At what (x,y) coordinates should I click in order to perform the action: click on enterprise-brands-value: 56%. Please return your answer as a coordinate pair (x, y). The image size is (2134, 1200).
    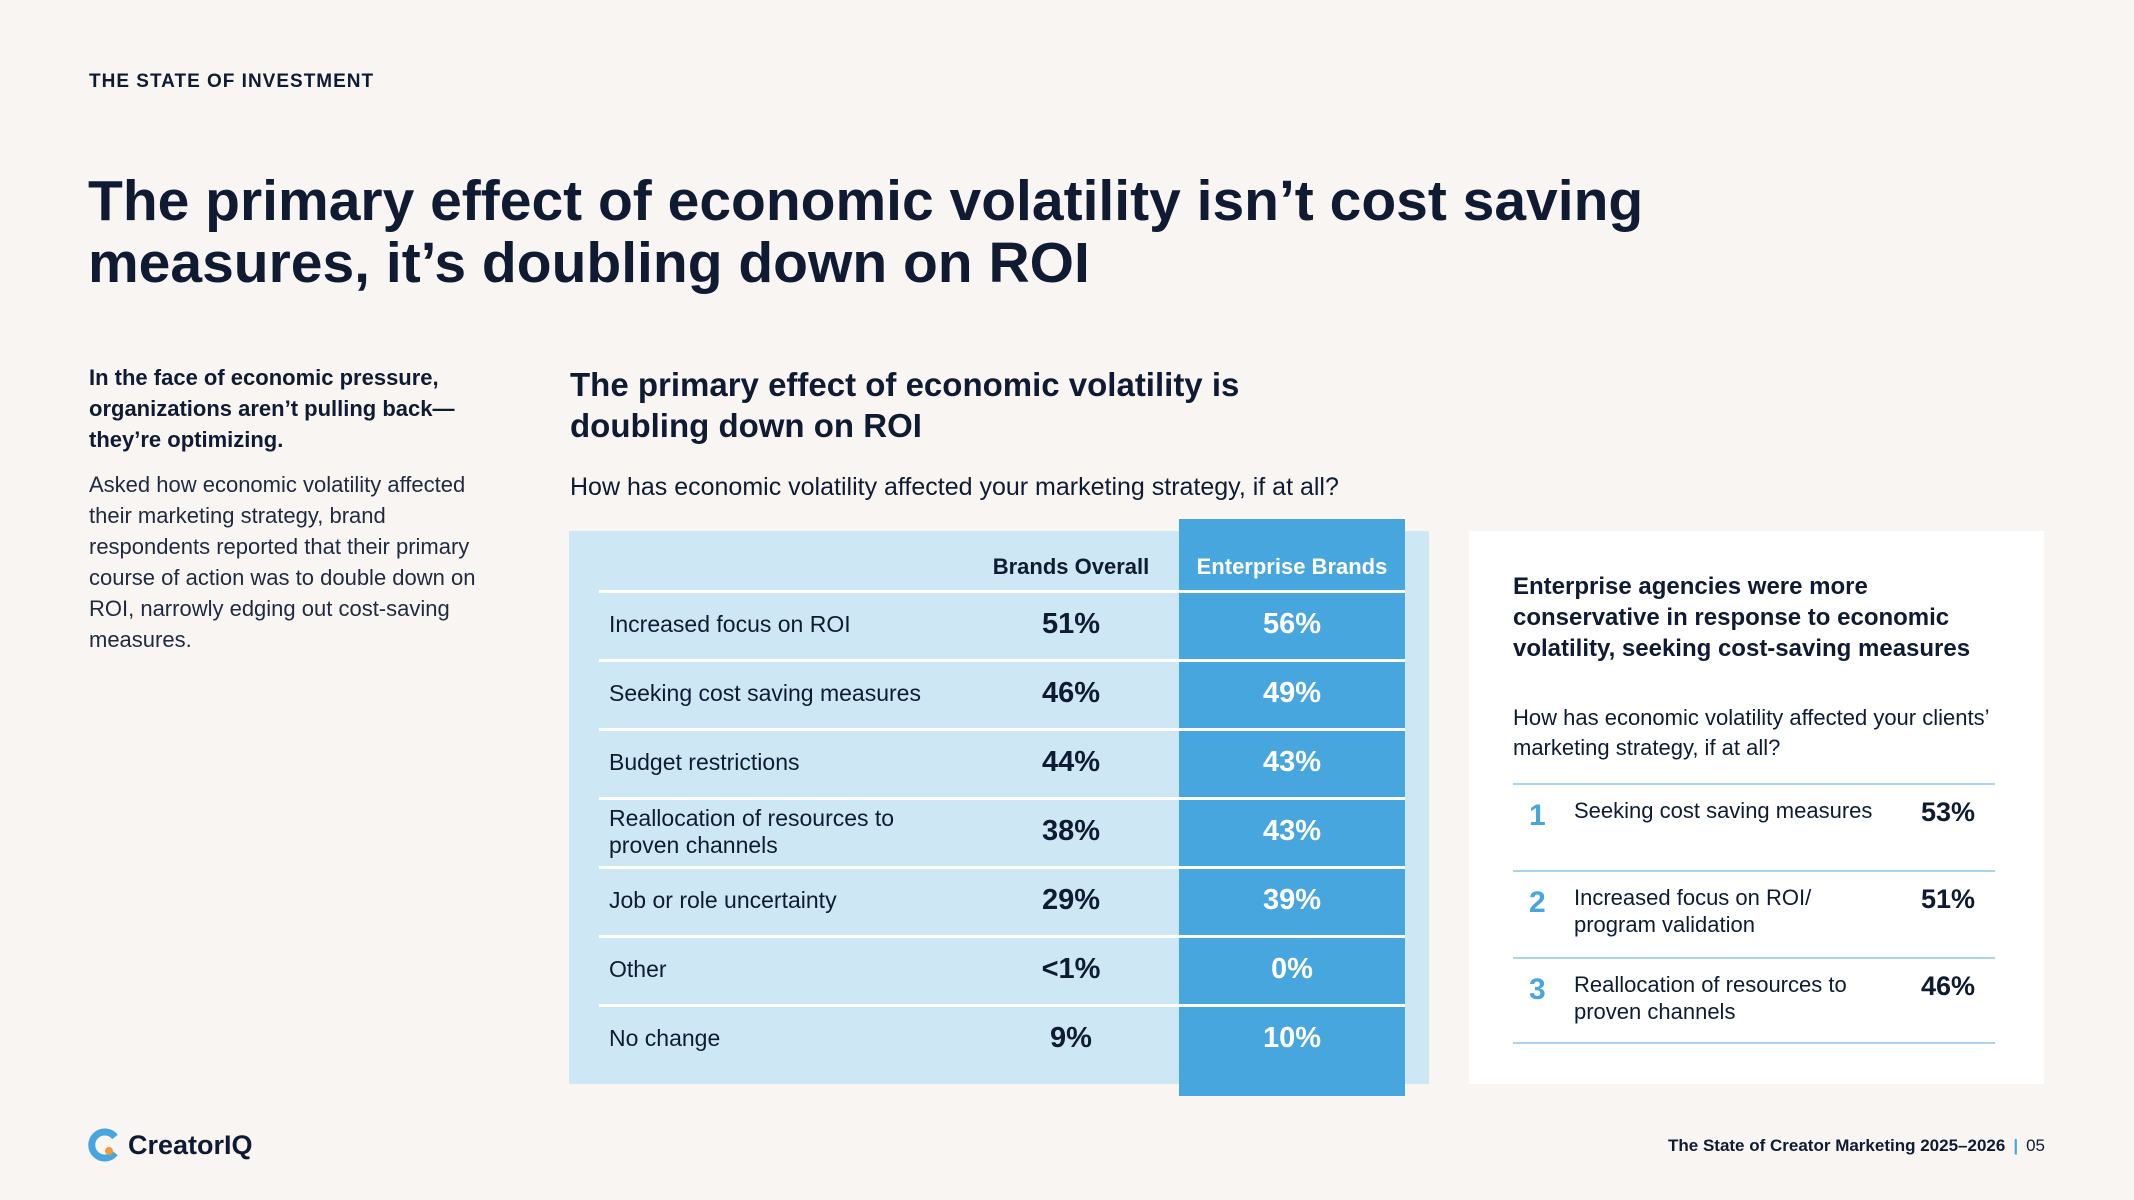
    Looking at the image, I should click on (1292, 624).